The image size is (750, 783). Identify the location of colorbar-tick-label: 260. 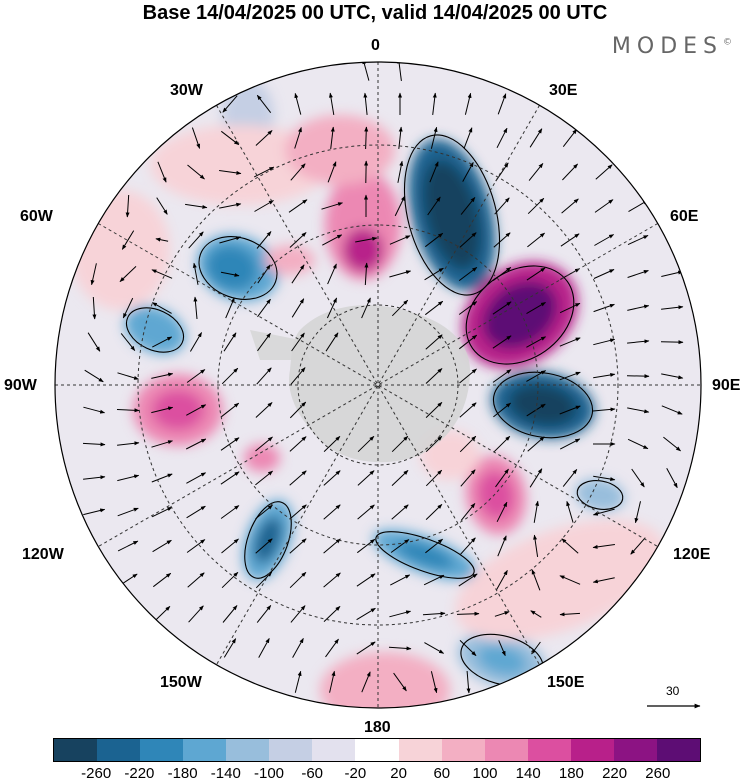
(658, 773).